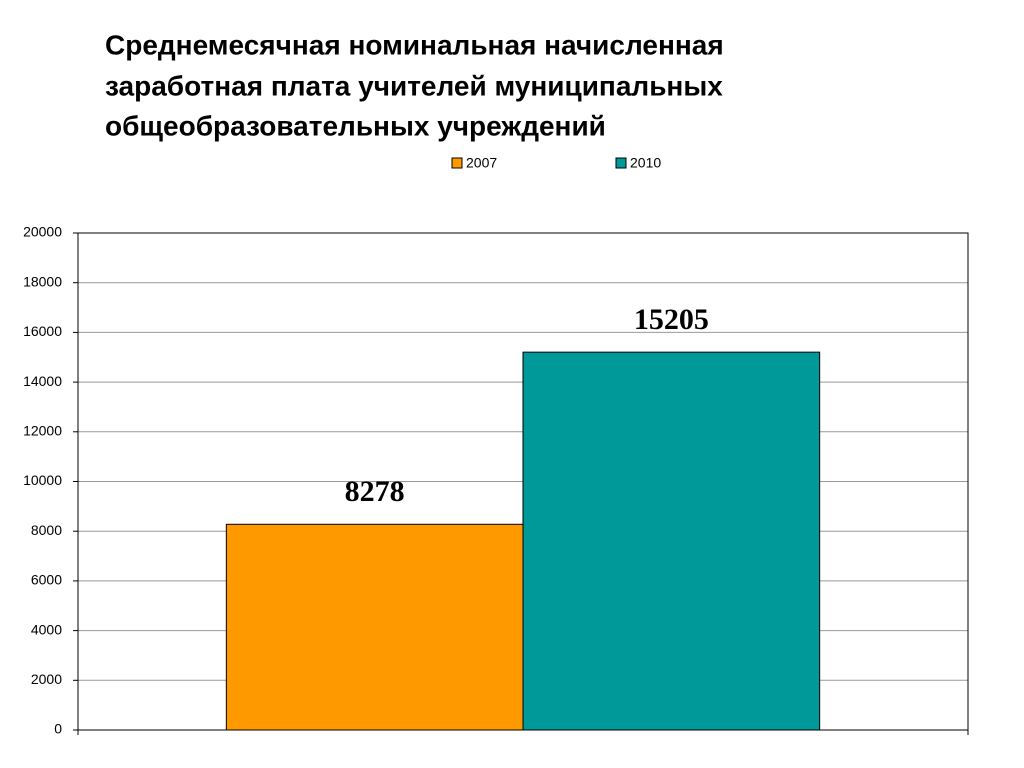 This screenshot has width=1024, height=768. I want to click on y-tick-label: 0, so click(58, 729).